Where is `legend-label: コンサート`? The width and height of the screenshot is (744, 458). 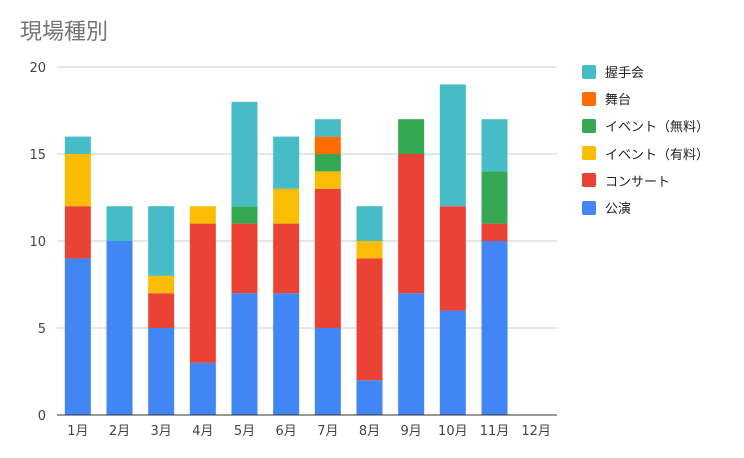 legend-label: コンサート is located at coordinates (638, 182).